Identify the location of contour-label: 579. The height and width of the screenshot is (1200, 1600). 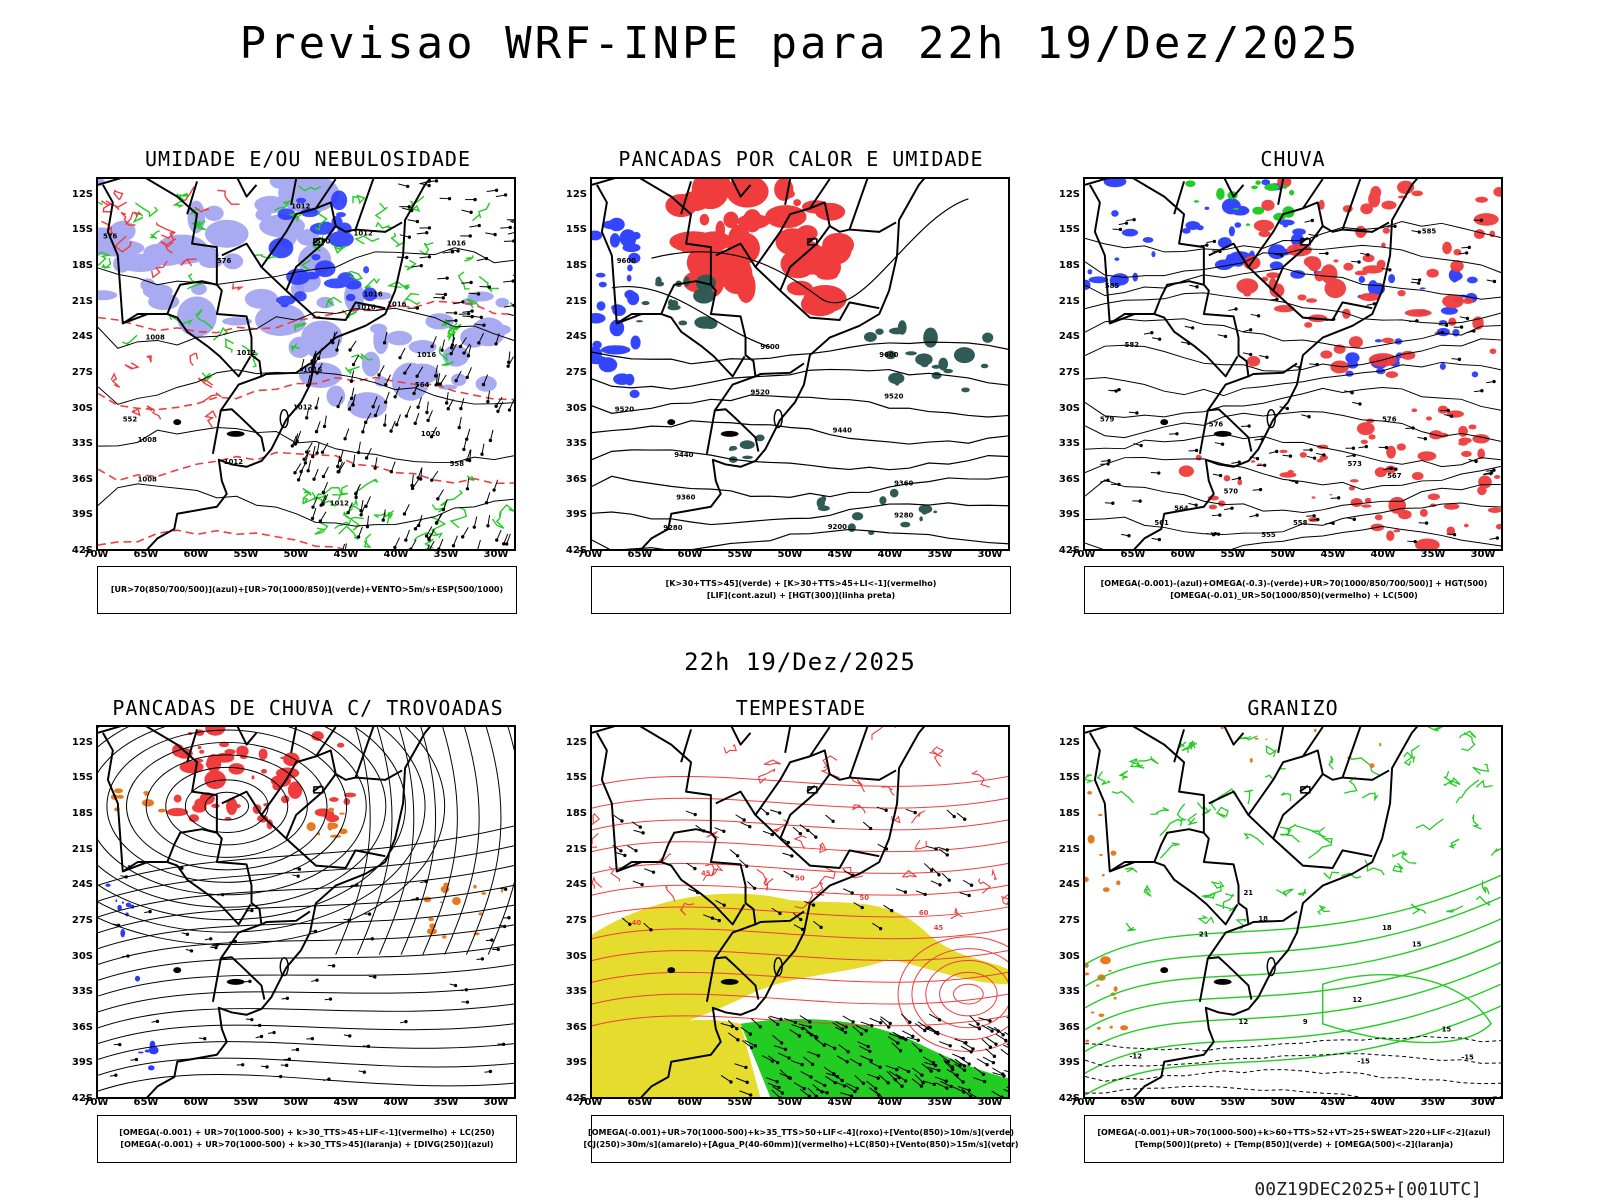
(1107, 419).